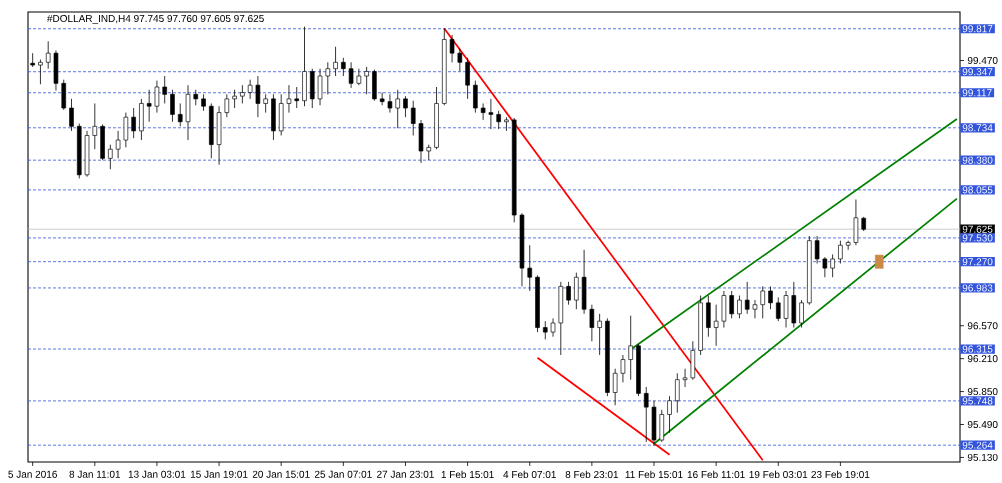 Image resolution: width=1002 pixels, height=483 pixels. I want to click on x-tick-label: 16 Feb 11:01, so click(716, 474).